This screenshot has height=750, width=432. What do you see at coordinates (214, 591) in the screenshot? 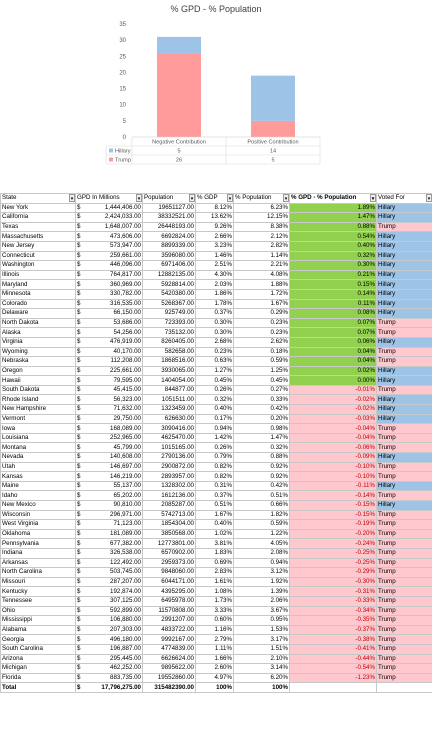
I see `pct-gdp-cell: 1.08%` at bounding box center [214, 591].